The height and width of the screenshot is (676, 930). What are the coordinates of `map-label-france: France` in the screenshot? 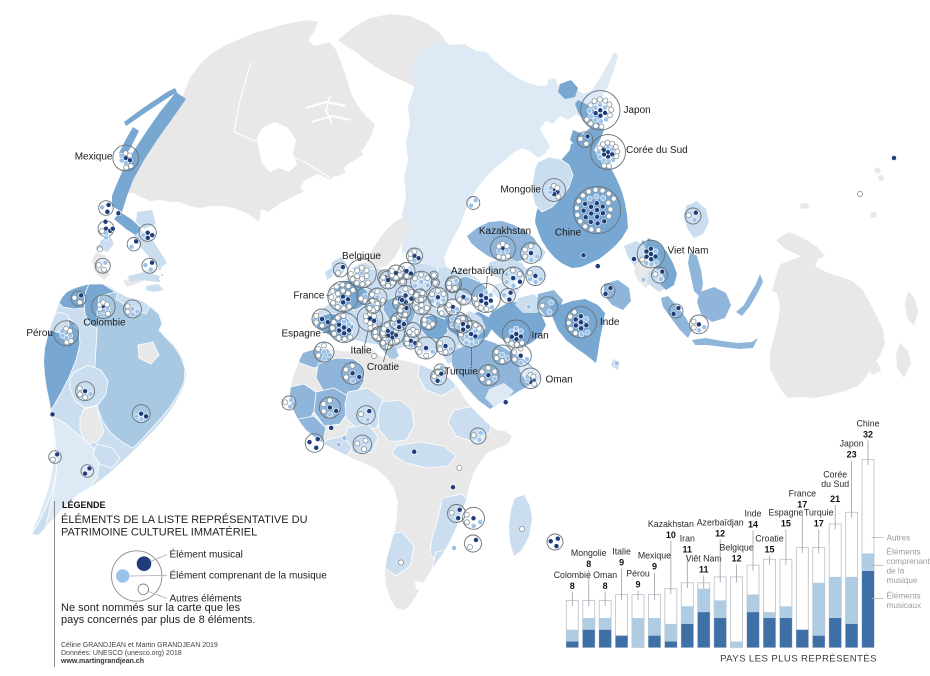 It's located at (309, 296).